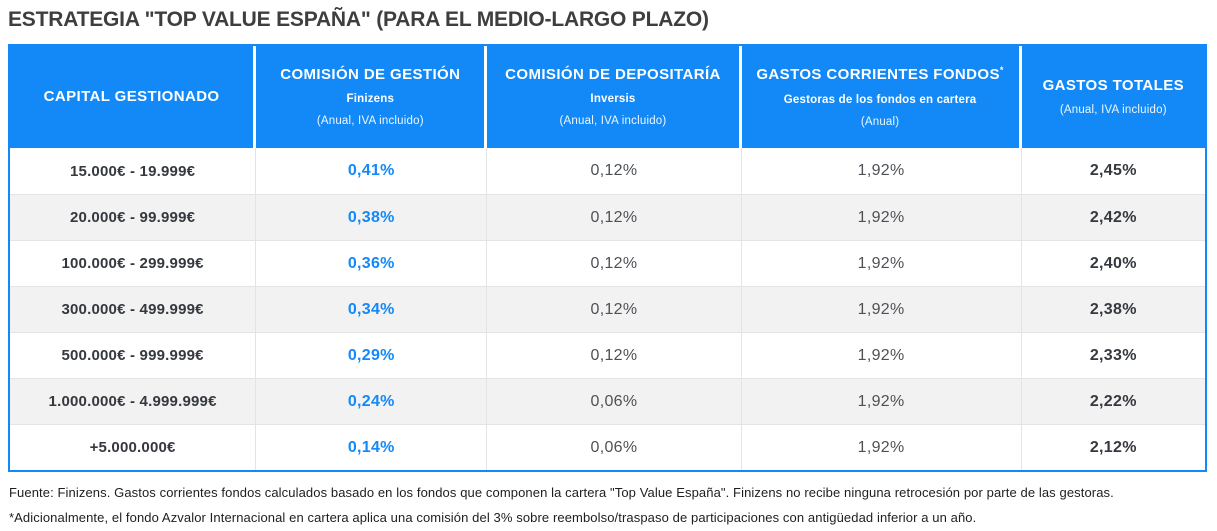  I want to click on column-title: CAPITAL GESTIONADO, so click(131, 96).